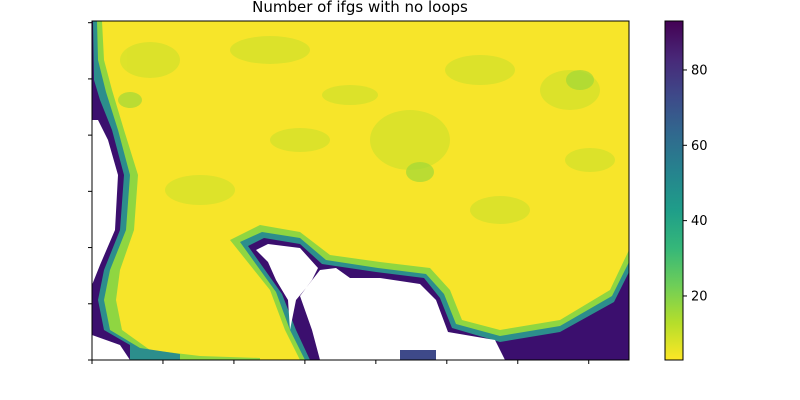 The height and width of the screenshot is (400, 800). Describe the element at coordinates (360, 8) in the screenshot. I see `chart-title: Number of ifgs with no loops` at that location.